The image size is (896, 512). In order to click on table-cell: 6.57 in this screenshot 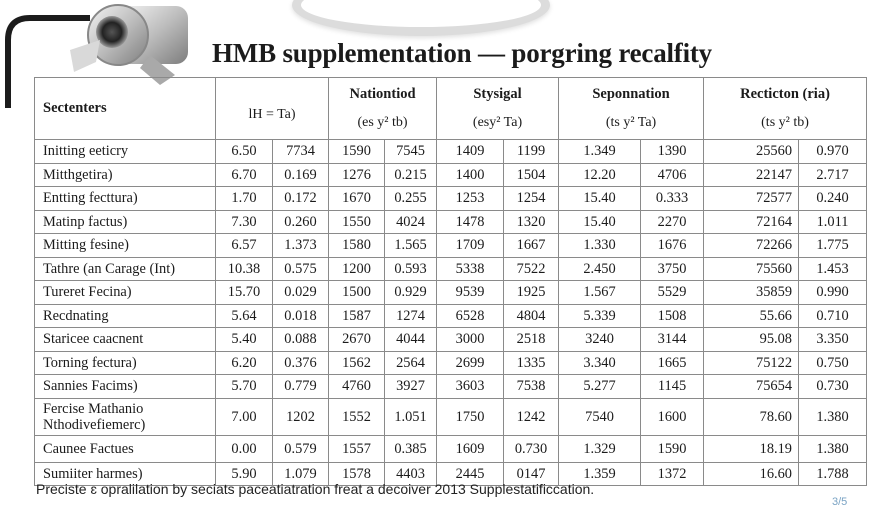, I will do `click(244, 245)`.